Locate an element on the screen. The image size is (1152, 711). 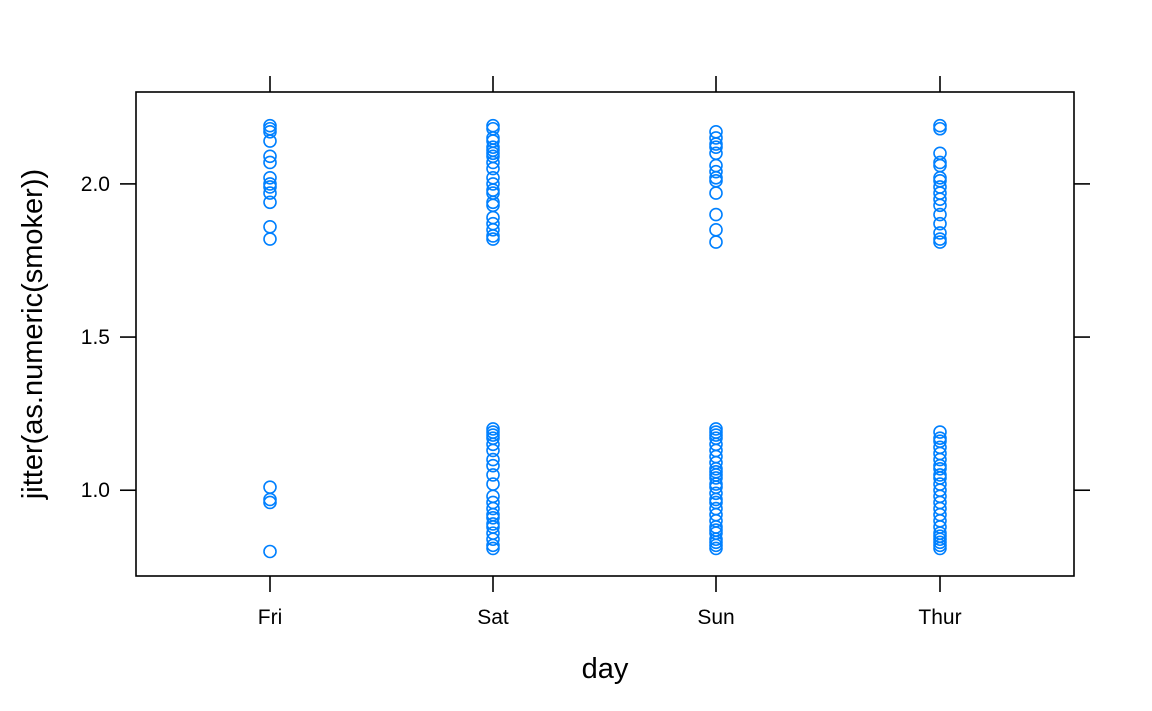
y-tick-label: 2.0 is located at coordinates (95, 184).